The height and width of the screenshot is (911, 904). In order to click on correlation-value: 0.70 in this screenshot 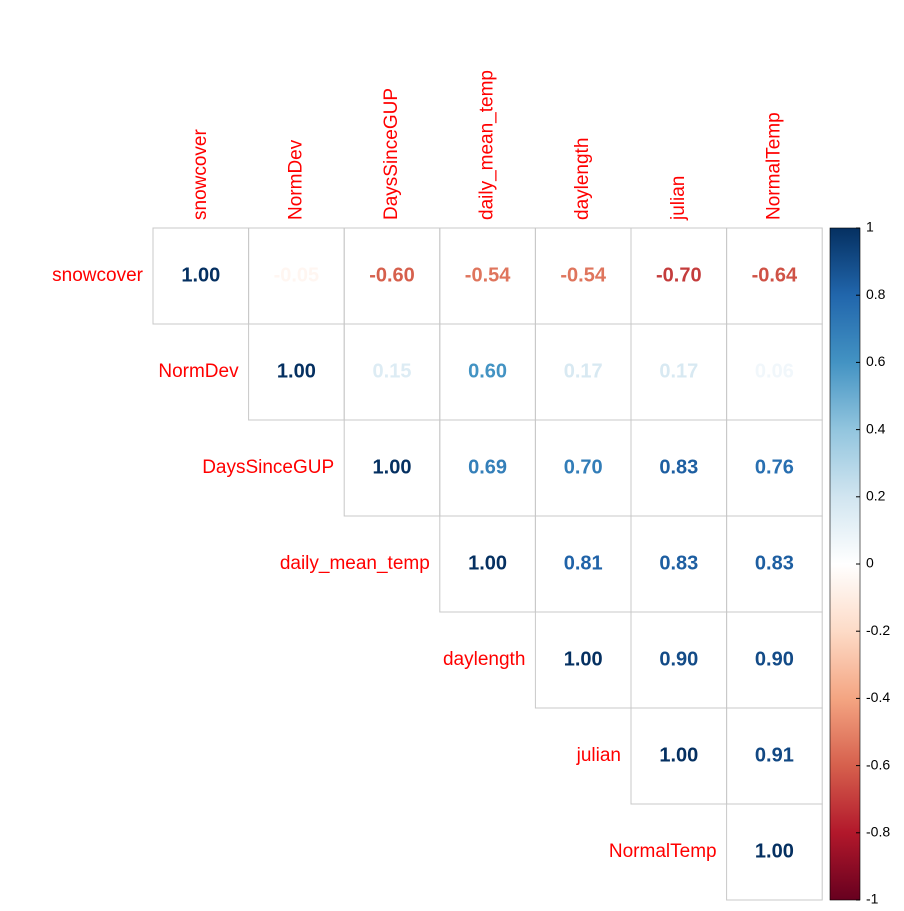, I will do `click(583, 467)`.